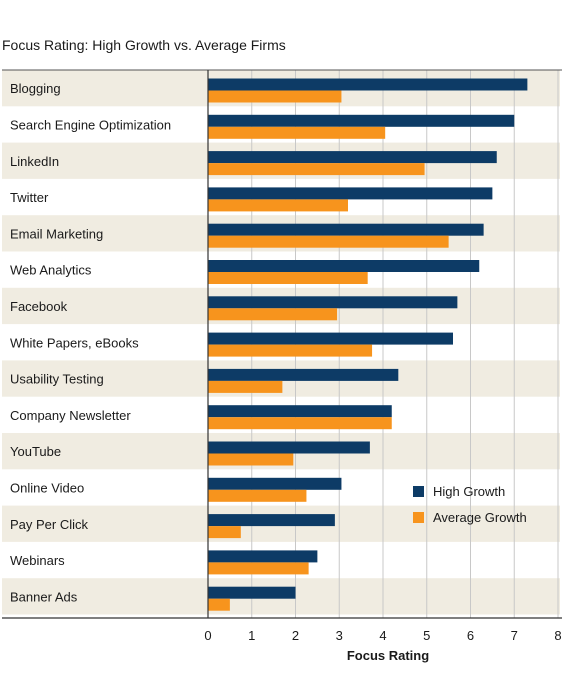 This screenshot has width=567, height=700. What do you see at coordinates (295, 635) in the screenshot?
I see `x-tick-label: 2` at bounding box center [295, 635].